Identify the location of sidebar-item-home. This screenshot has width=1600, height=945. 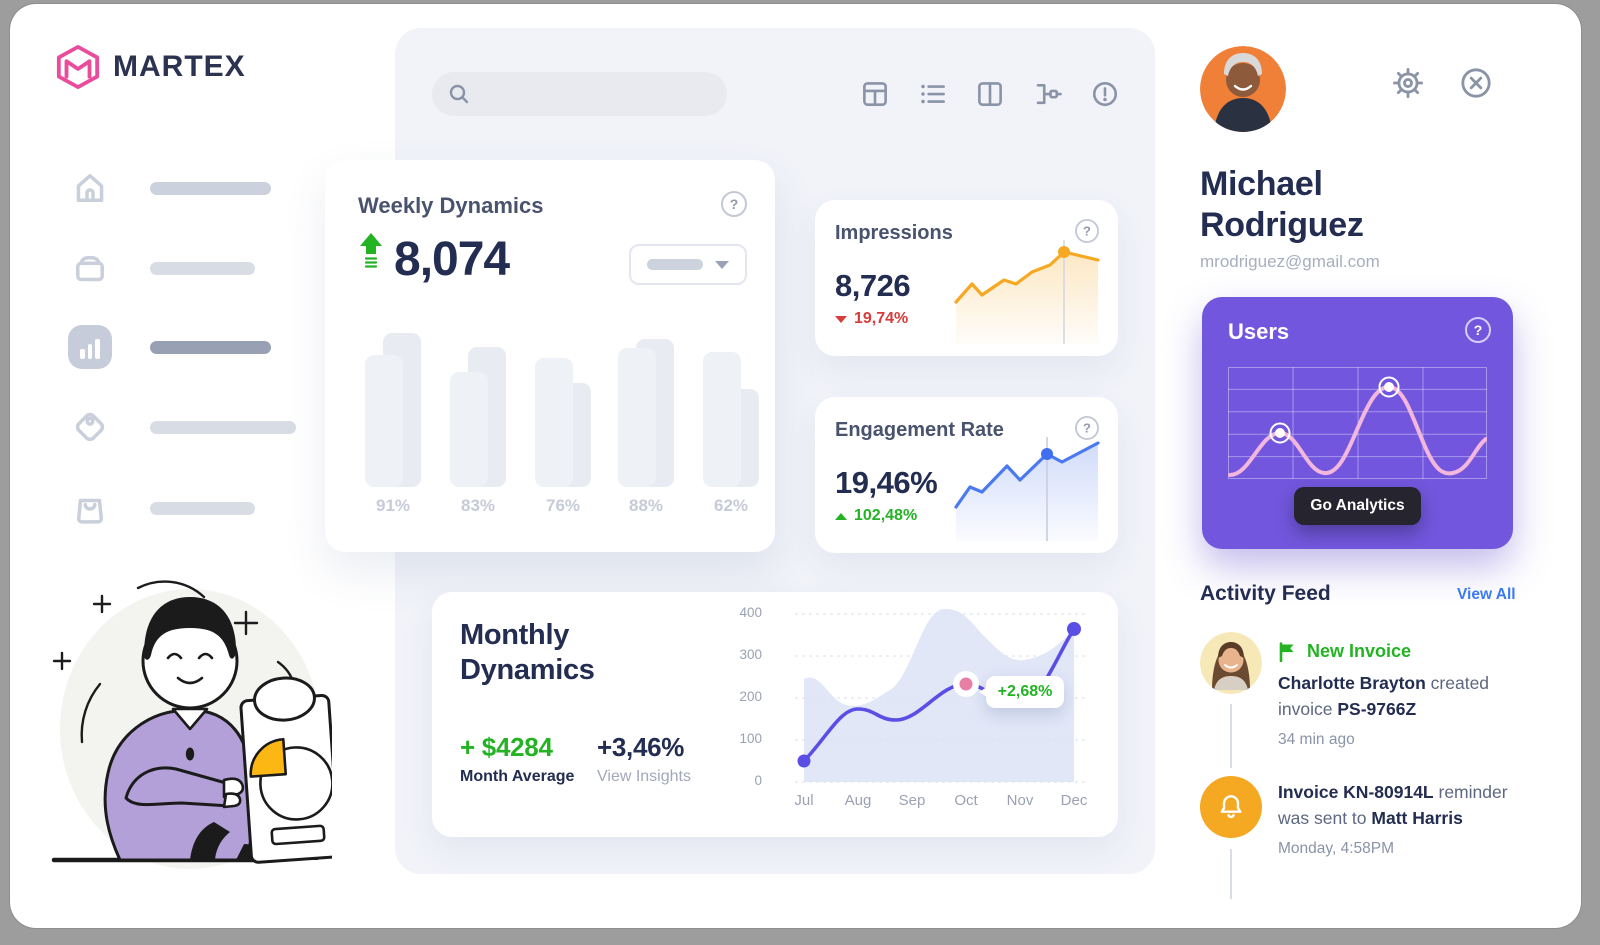
(169, 188).